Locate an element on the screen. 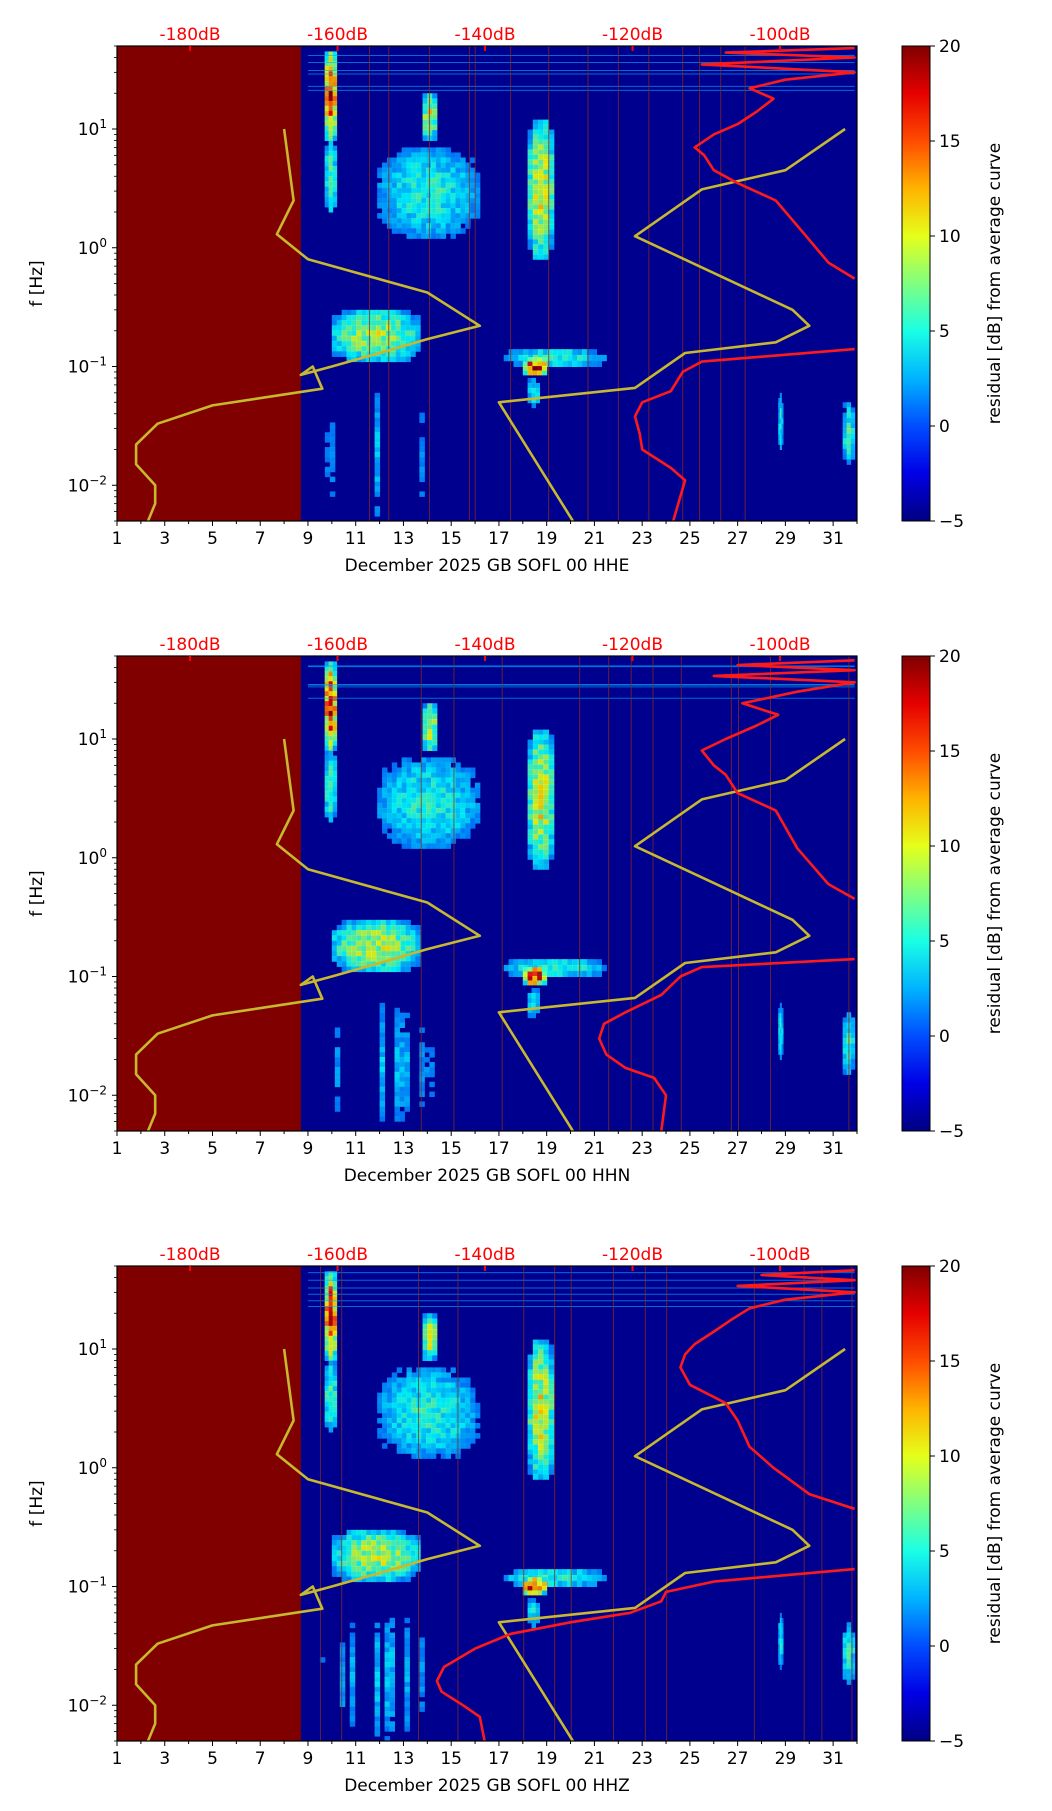 The width and height of the screenshot is (1052, 1811). missing-data-region is located at coordinates (209, 1503).